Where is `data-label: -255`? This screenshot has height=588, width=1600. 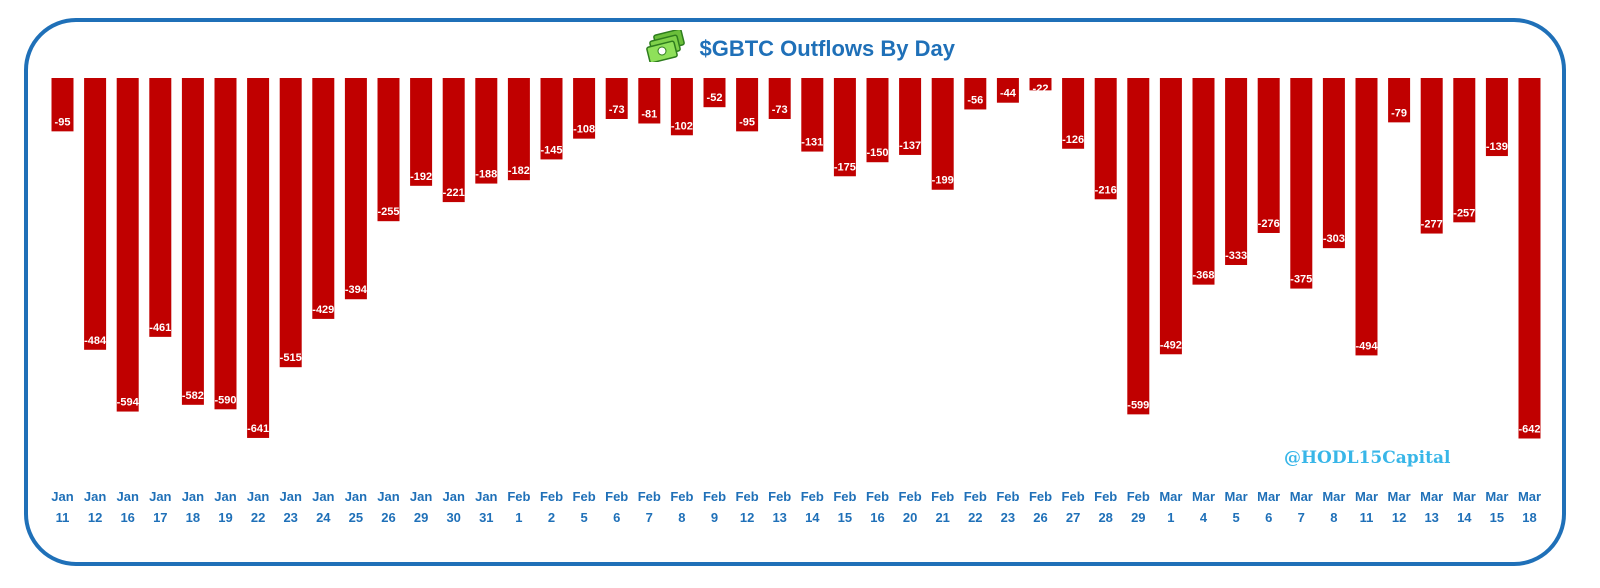
data-label: -255 is located at coordinates (388, 212).